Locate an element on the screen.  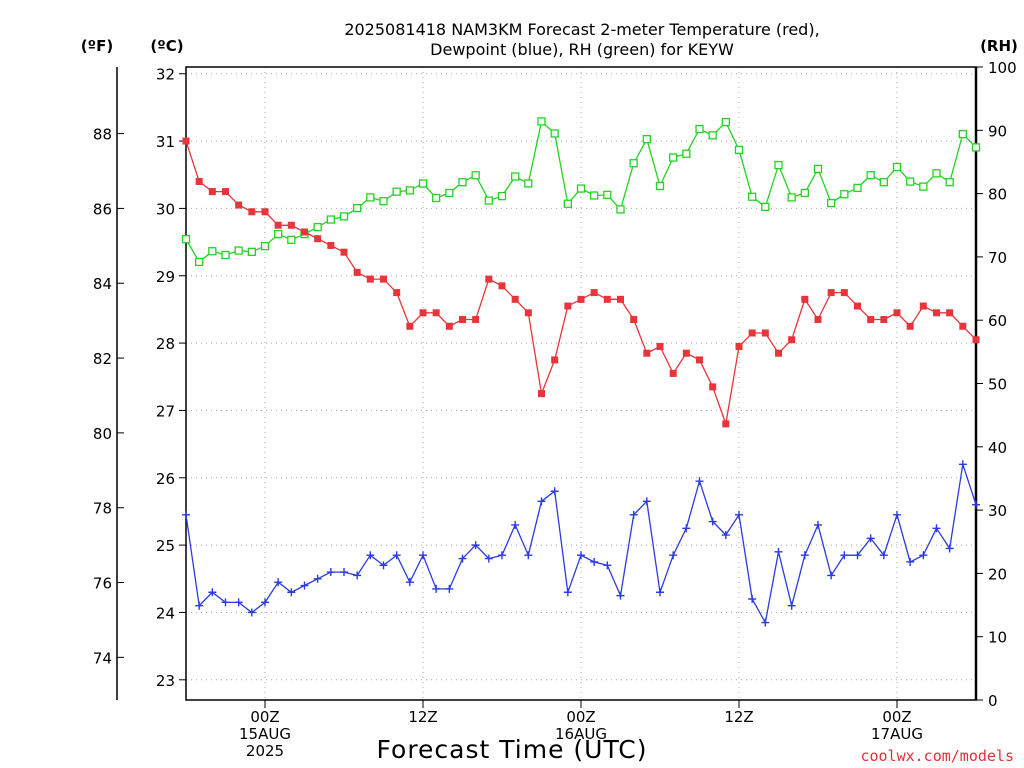
x-tick-label: 15AUG is located at coordinates (265, 734).